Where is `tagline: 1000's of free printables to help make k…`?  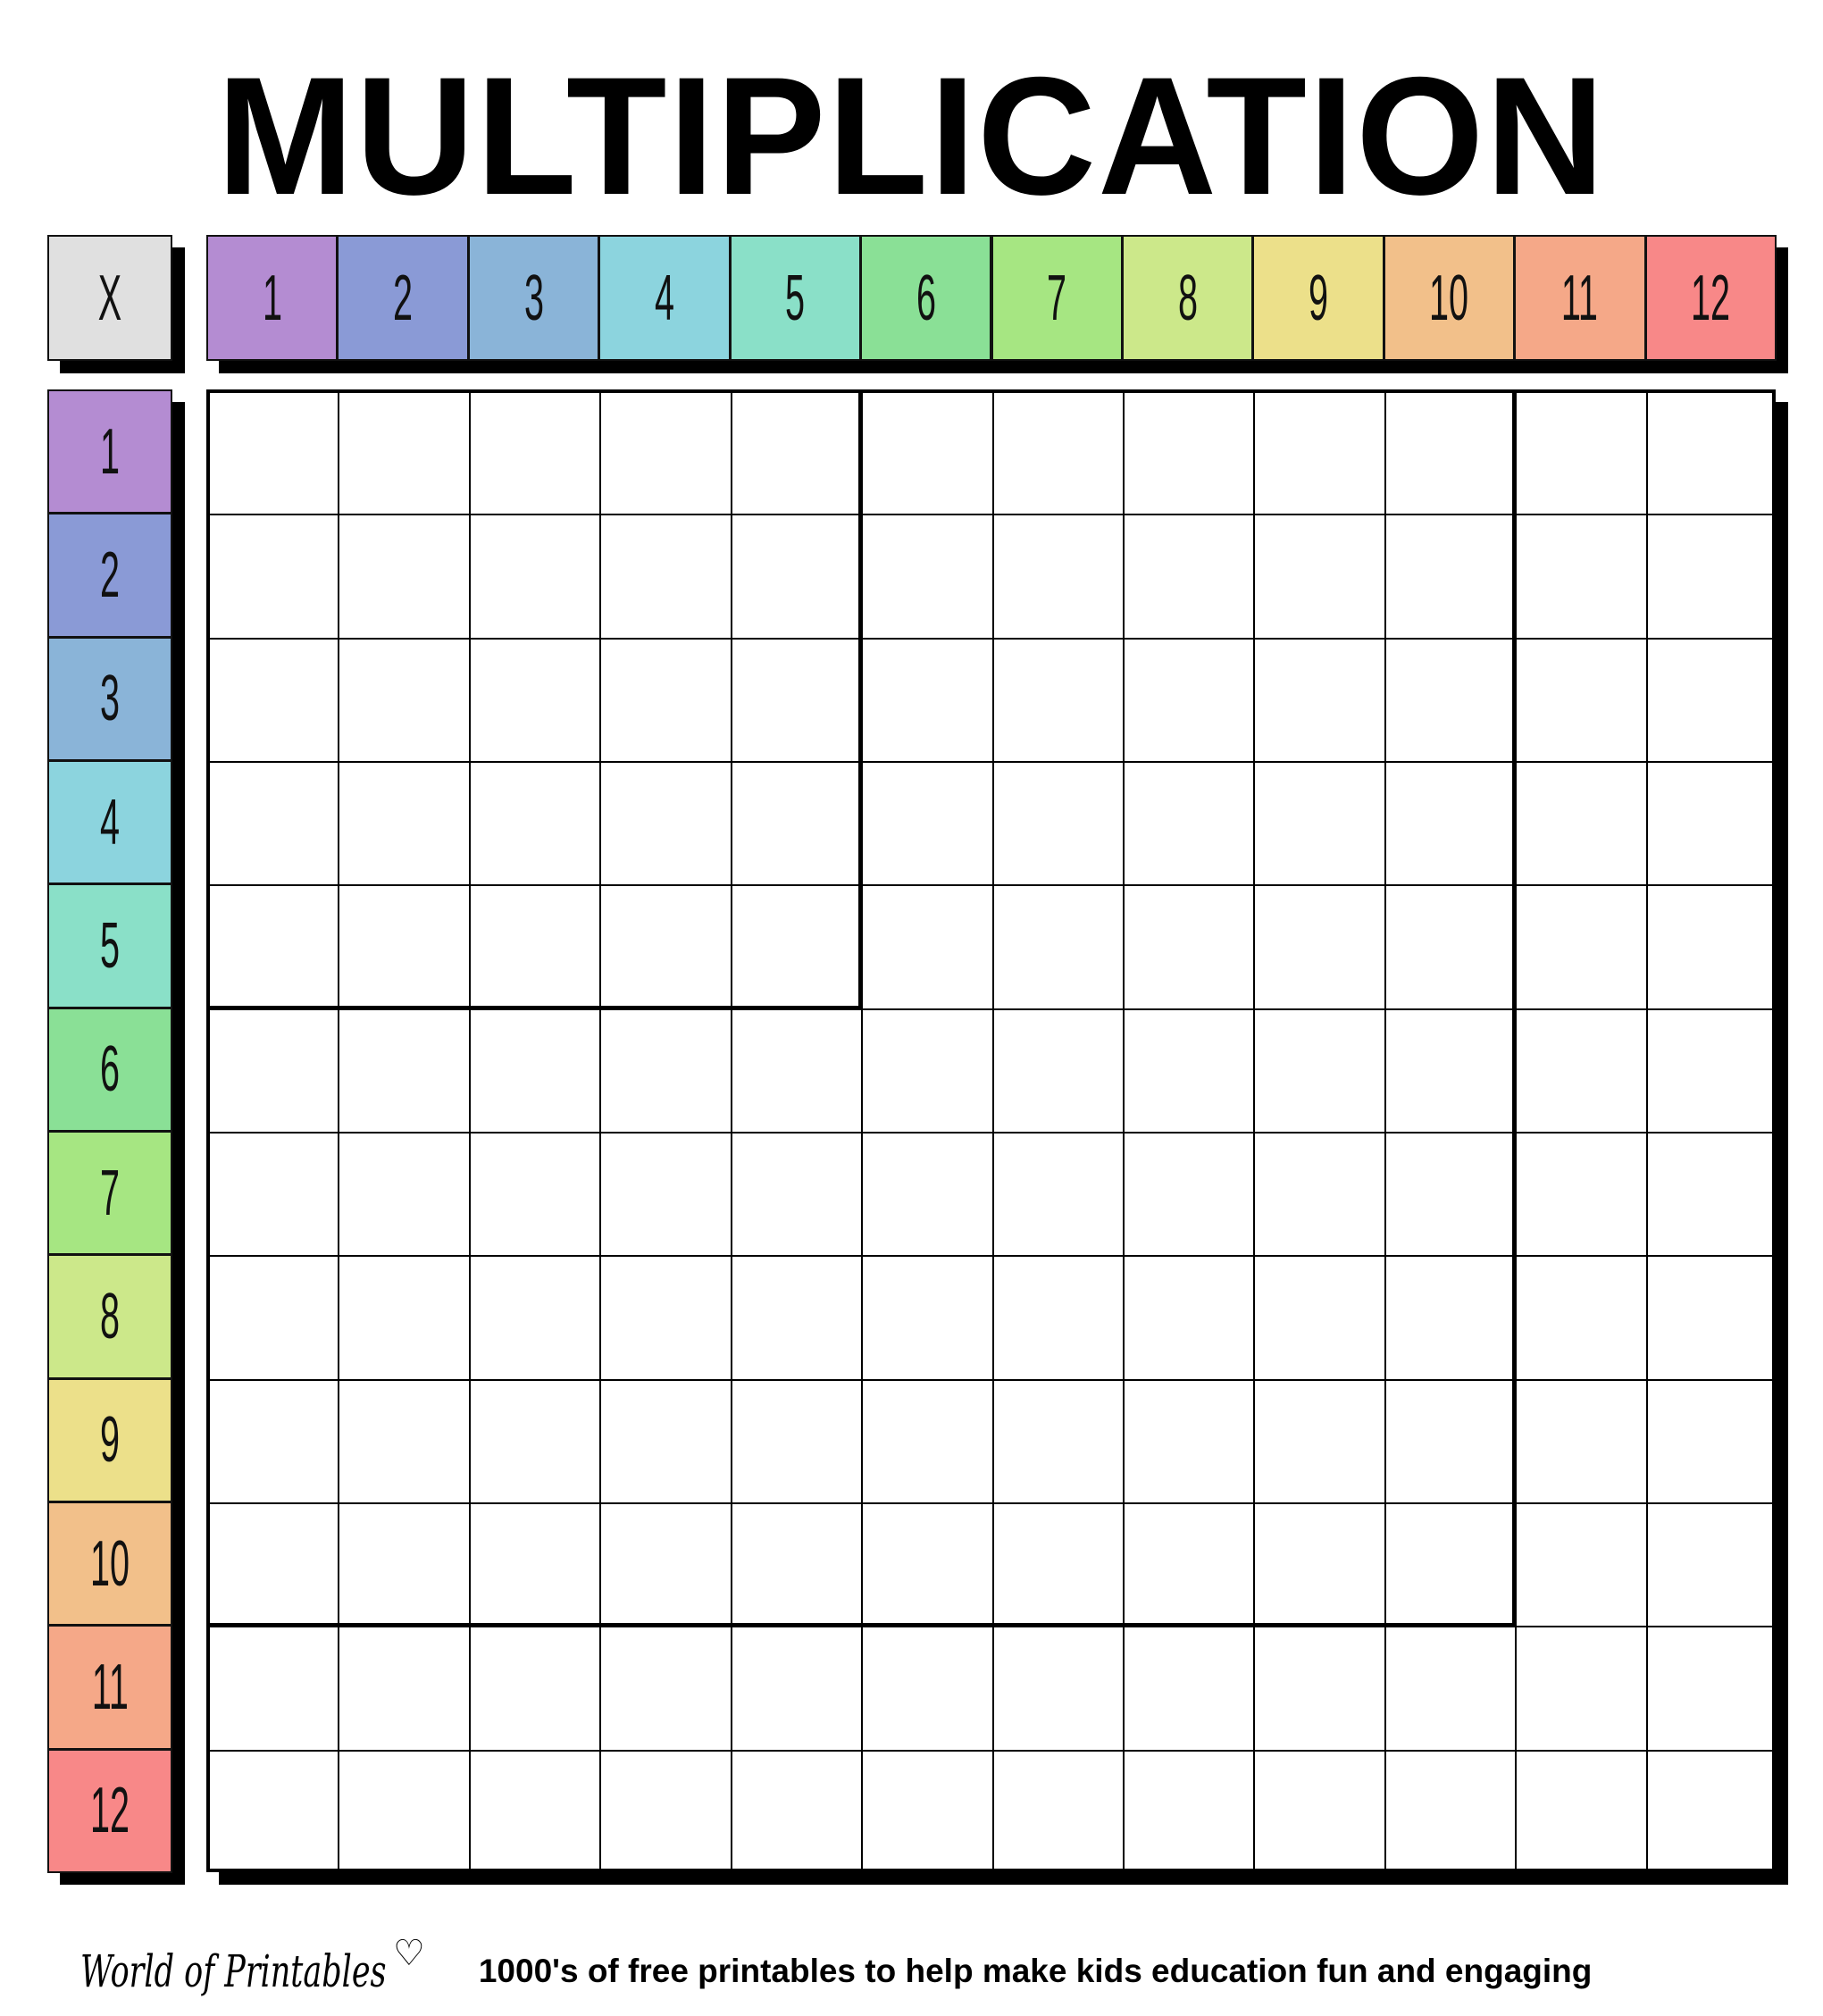 tagline: 1000's of free printables to help make k… is located at coordinates (1035, 1971).